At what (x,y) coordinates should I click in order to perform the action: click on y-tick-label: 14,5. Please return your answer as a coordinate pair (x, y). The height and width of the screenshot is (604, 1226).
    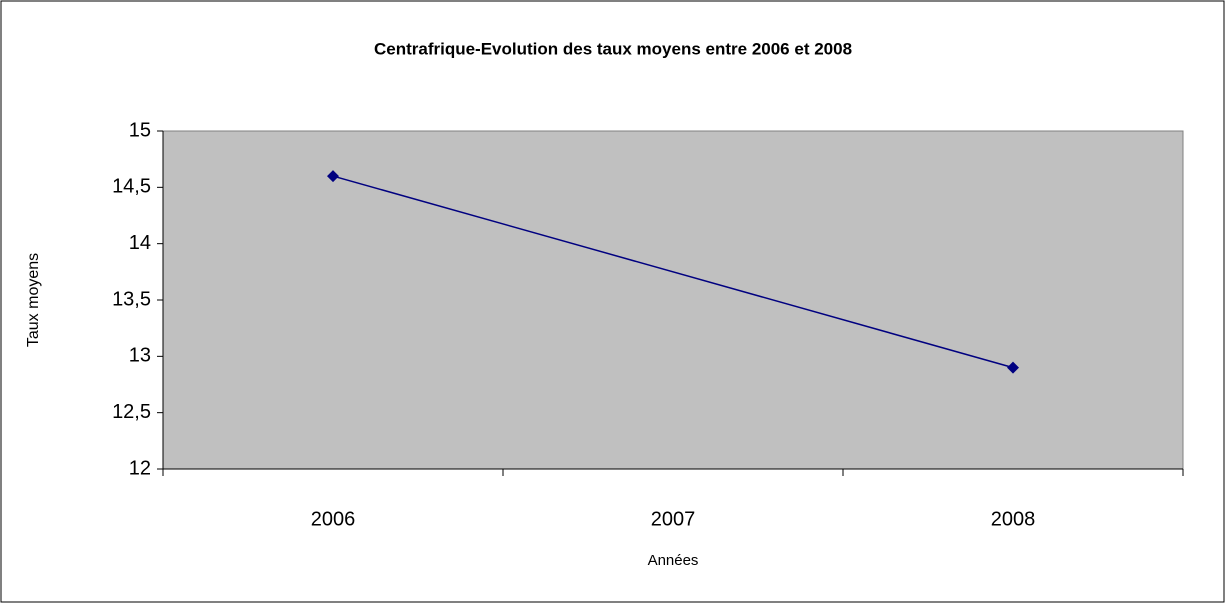
    Looking at the image, I should click on (131, 187).